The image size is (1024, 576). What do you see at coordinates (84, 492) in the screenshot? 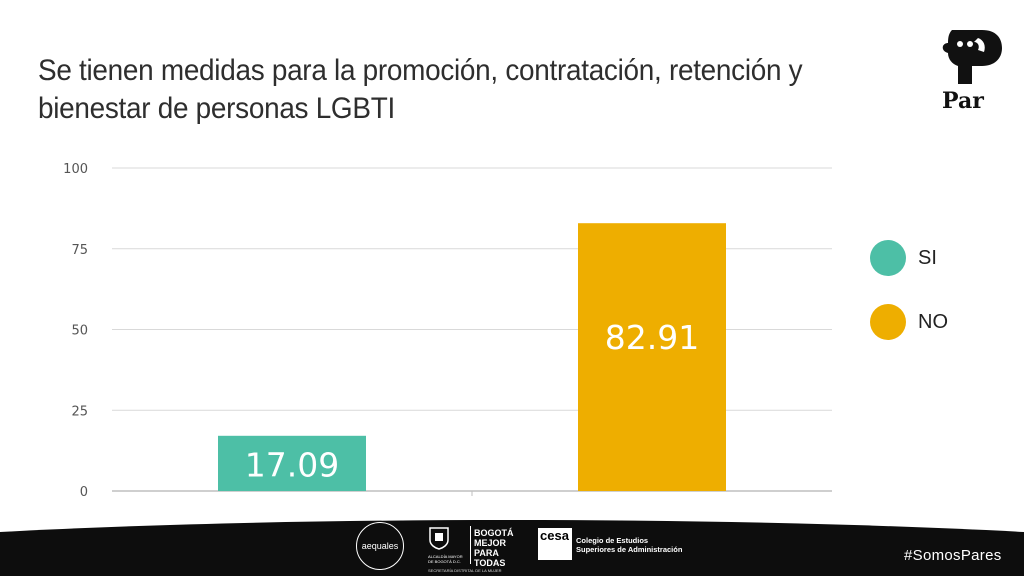
I see `y-tick-label: 0` at bounding box center [84, 492].